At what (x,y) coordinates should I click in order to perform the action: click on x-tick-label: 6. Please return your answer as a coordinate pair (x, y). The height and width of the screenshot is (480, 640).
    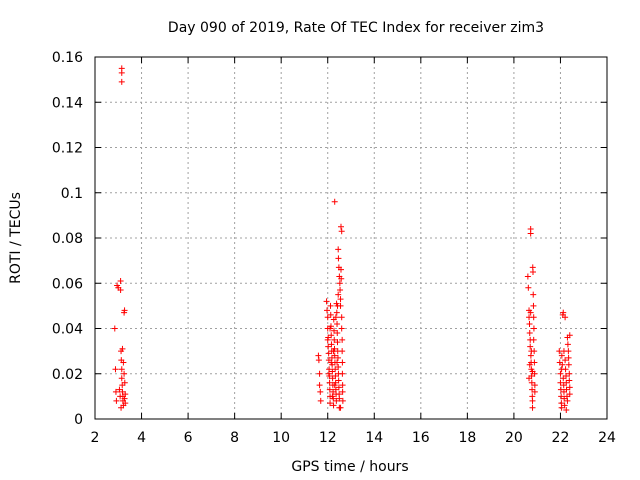
    Looking at the image, I should click on (188, 438).